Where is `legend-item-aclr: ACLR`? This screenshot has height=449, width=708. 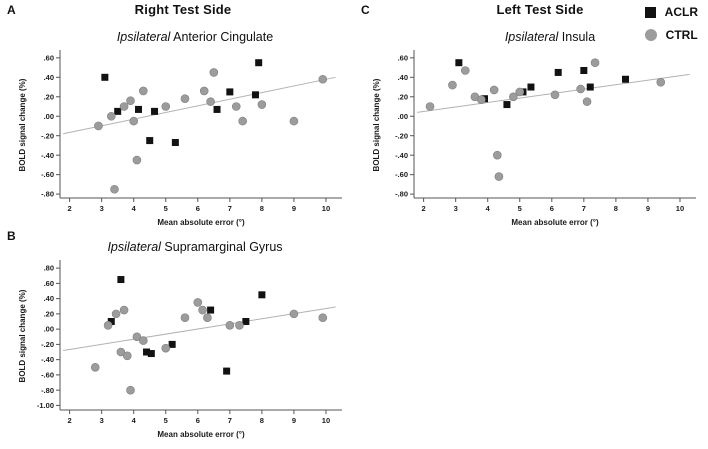 legend-item-aclr: ACLR is located at coordinates (671, 12).